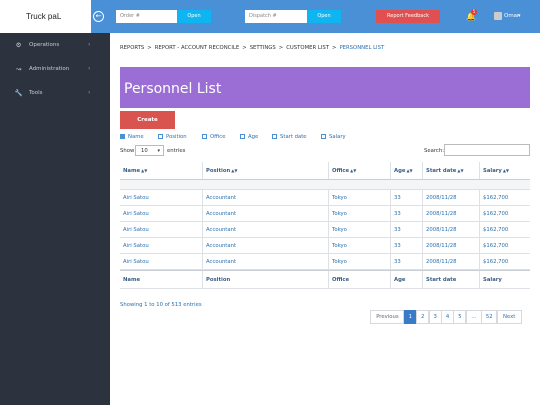 The height and width of the screenshot is (405, 540). Describe the element at coordinates (136, 137) in the screenshot. I see `toggle-label: Name` at that location.